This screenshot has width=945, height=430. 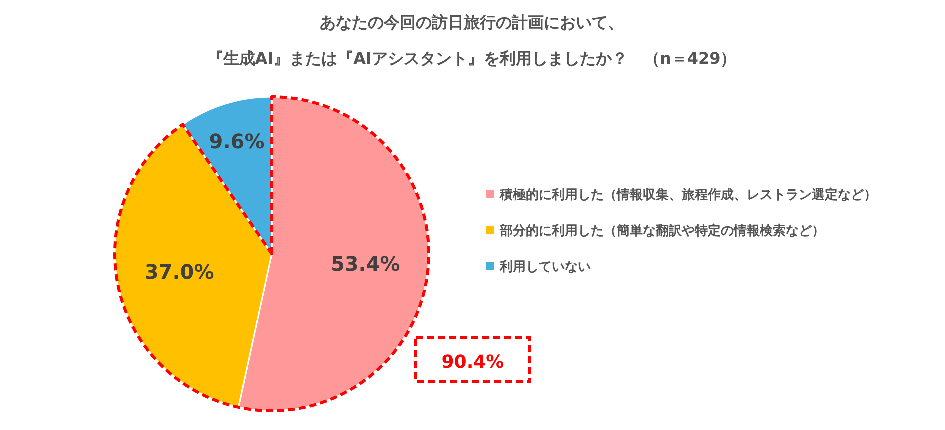 I want to click on data-label: 37.0%, so click(x=179, y=272).